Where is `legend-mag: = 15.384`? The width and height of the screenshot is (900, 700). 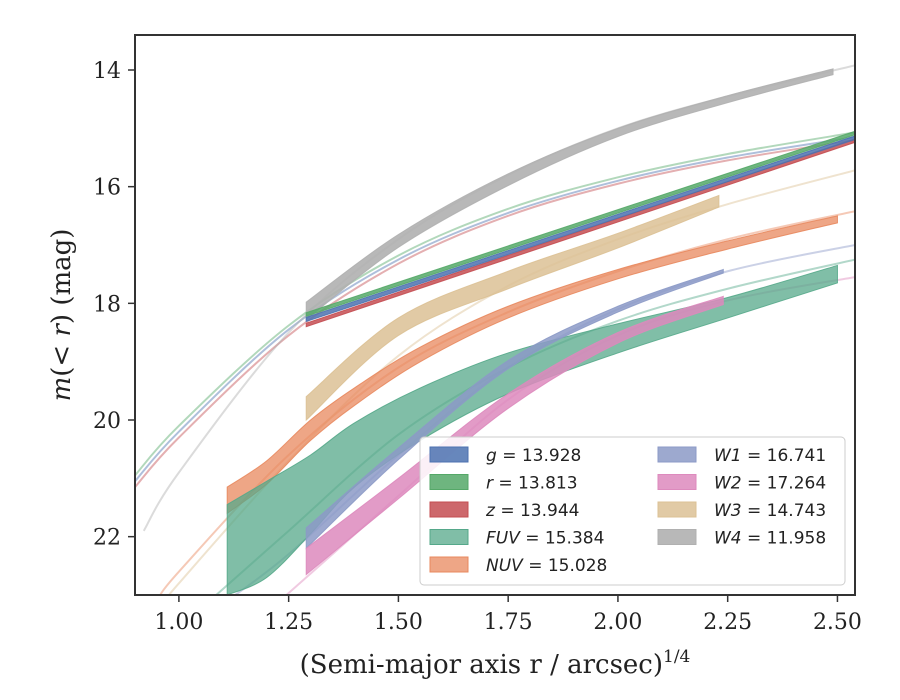
legend-mag: = 15.384 is located at coordinates (562, 539).